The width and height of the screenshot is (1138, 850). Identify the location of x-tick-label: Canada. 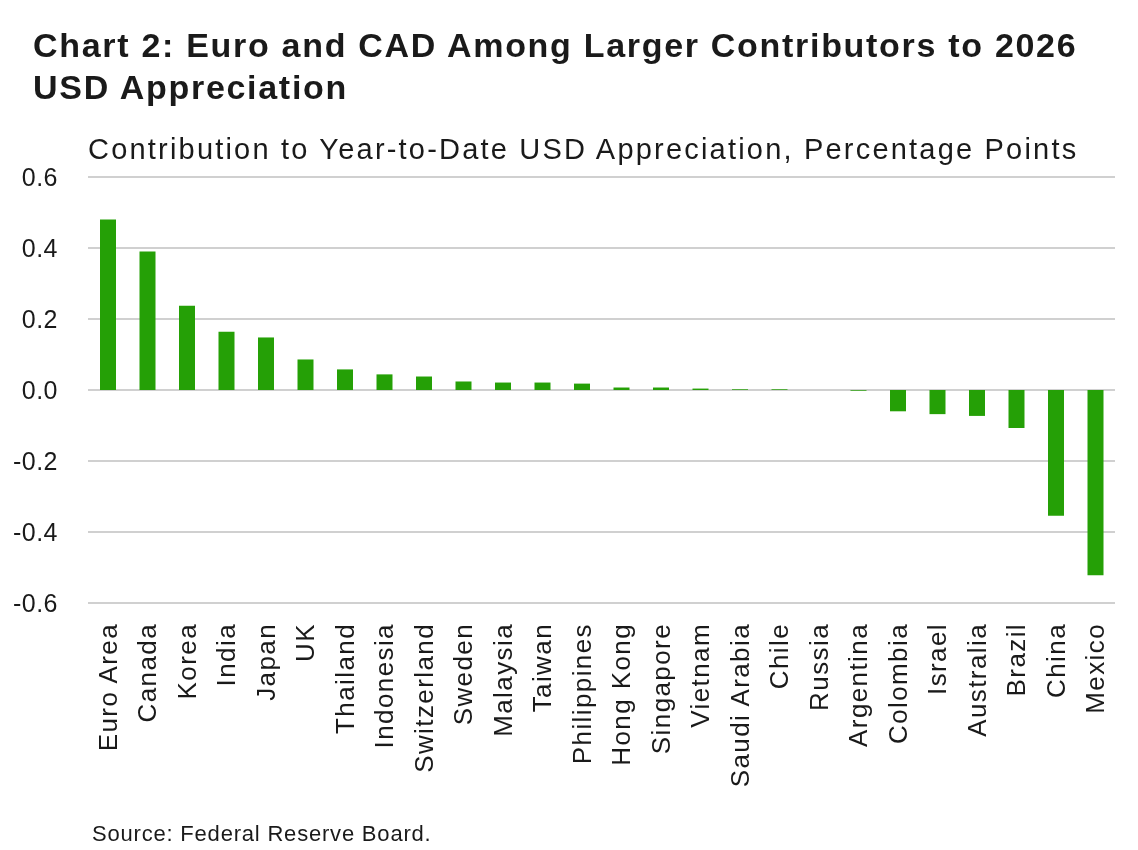
(147, 673).